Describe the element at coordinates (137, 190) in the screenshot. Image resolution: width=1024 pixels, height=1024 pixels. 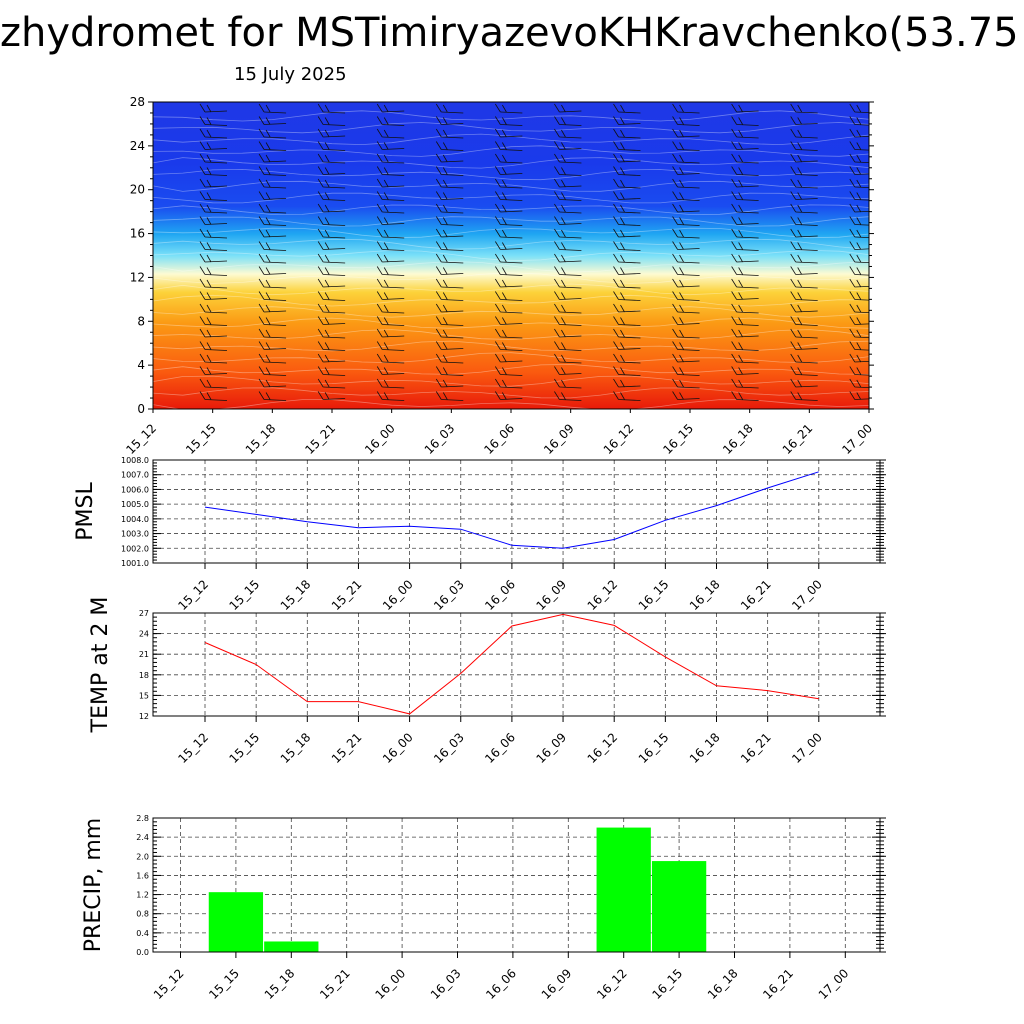
I see `y-tick-label: 20` at that location.